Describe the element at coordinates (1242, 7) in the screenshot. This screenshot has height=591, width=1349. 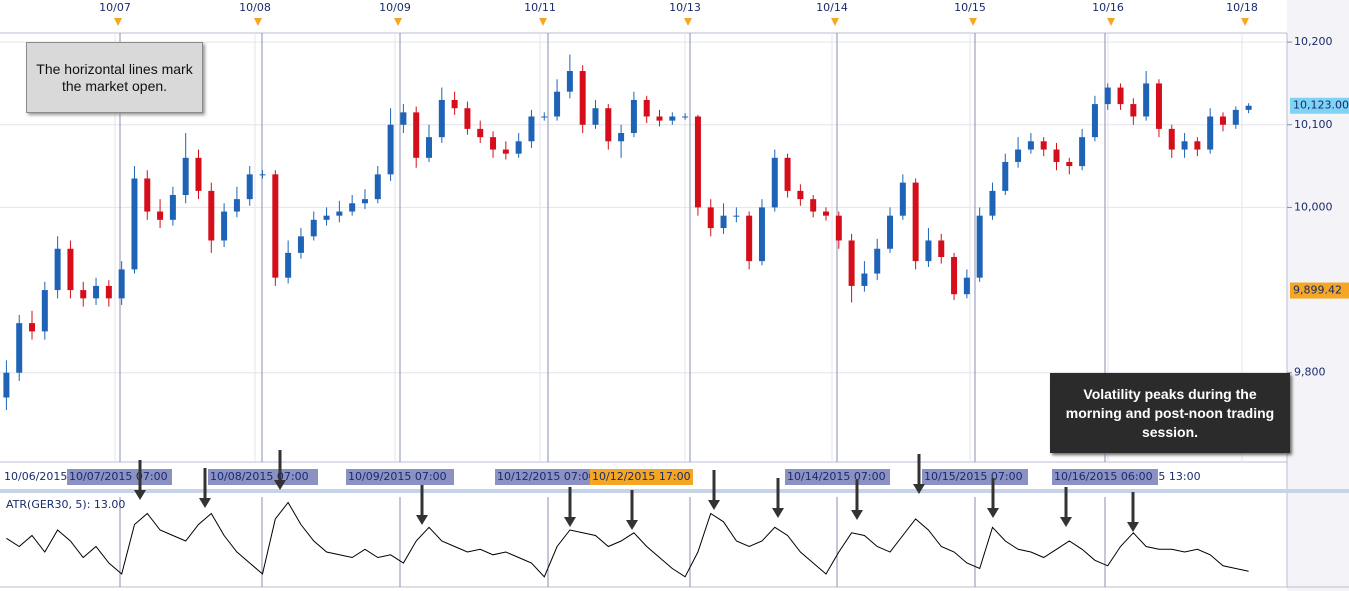
I see `date-label: 10/18` at that location.